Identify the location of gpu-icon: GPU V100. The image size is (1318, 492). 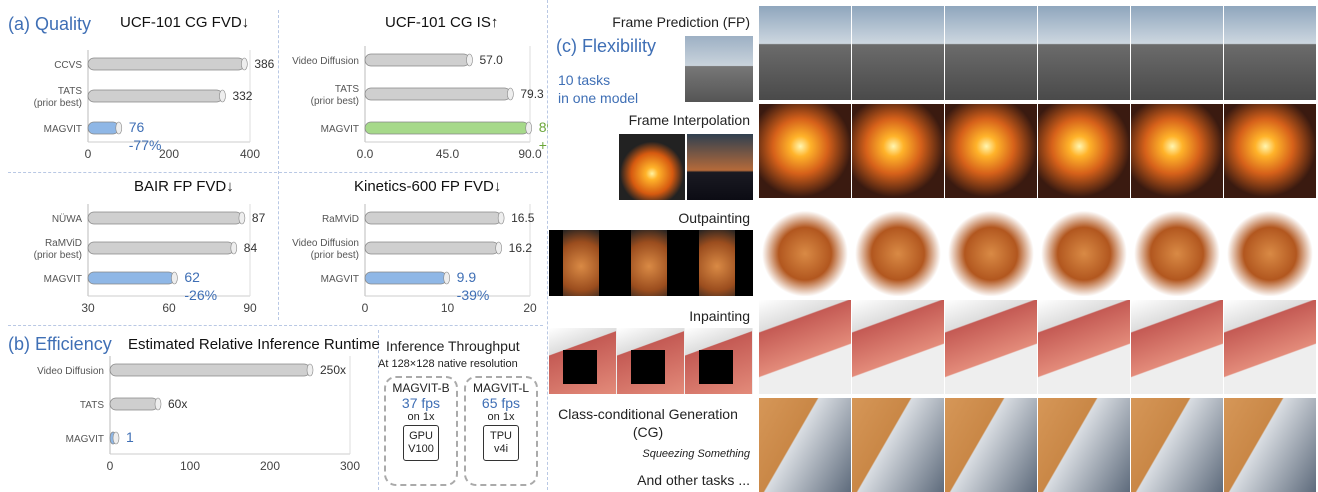
(421, 443).